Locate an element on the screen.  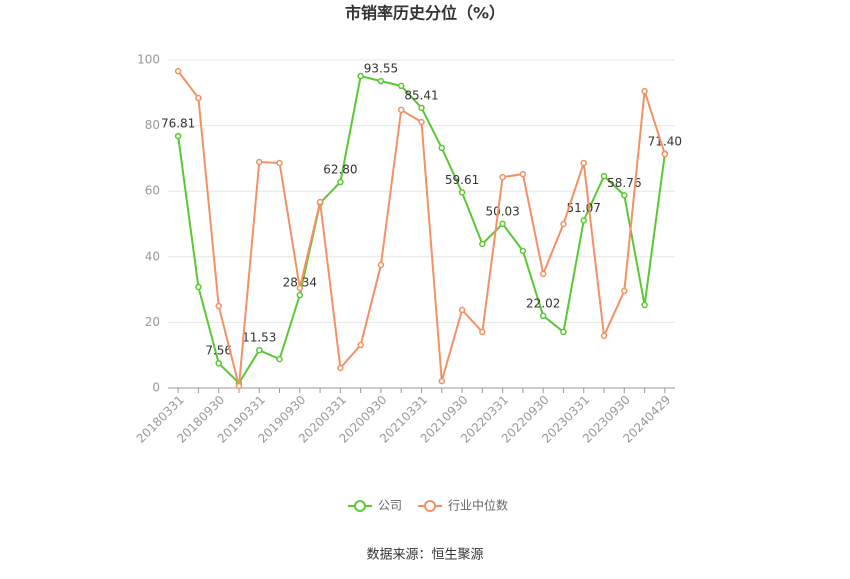
value-label: 50.03 is located at coordinates (502, 211).